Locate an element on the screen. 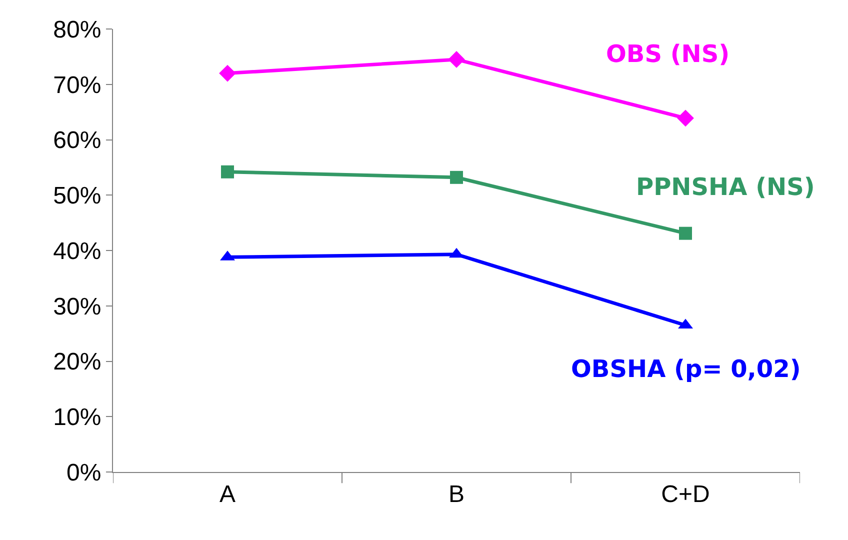 The height and width of the screenshot is (540, 848). y-tick-label: 80% is located at coordinates (77, 30).